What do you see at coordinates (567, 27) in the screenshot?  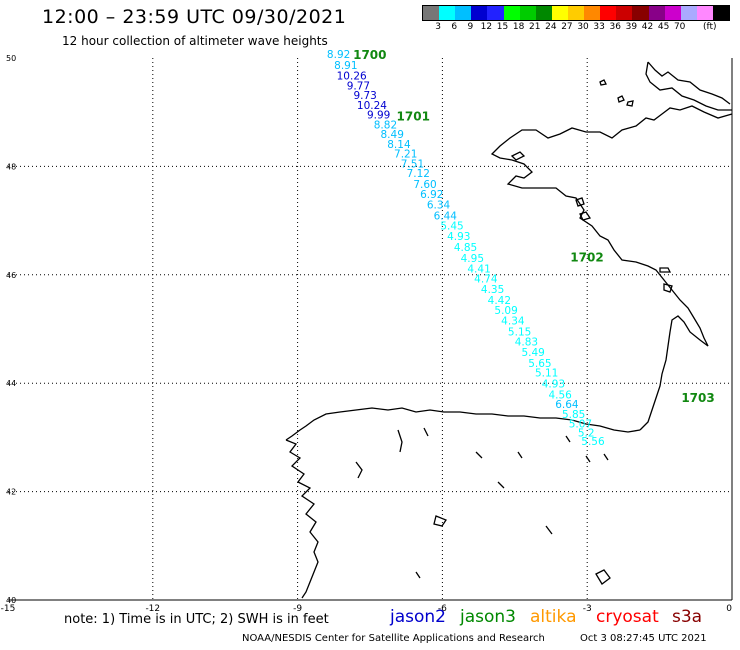 I see `color-scale-label: 27` at bounding box center [567, 27].